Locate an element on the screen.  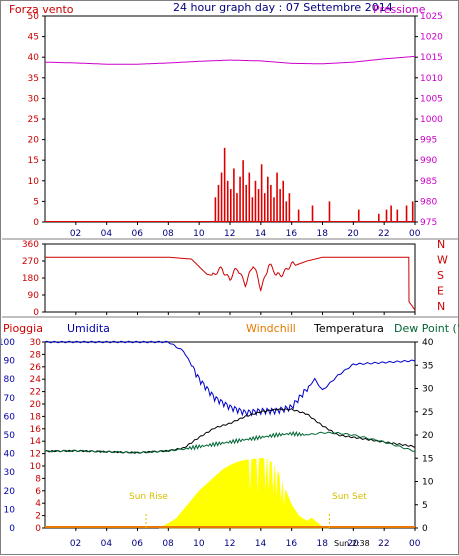
direction-y-tick-label: 270 is located at coordinates (30, 262).